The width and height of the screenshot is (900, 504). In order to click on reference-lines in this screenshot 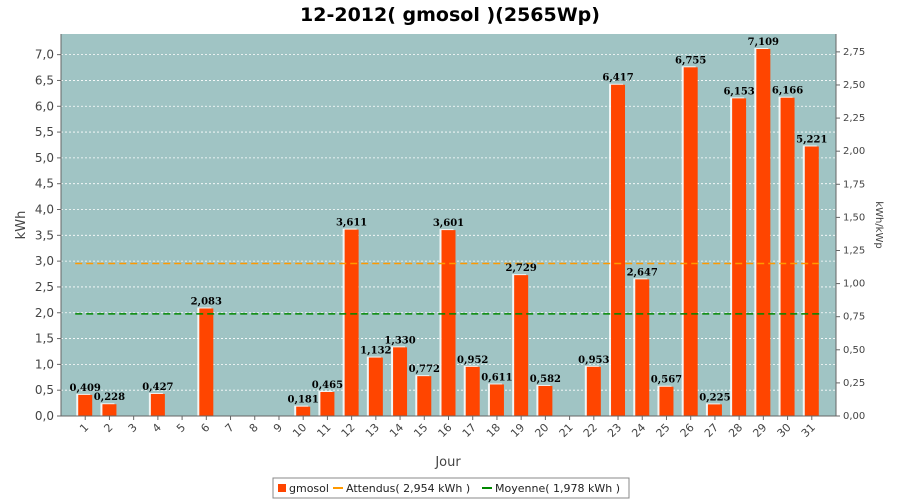, I will do `click(448, 288)`.